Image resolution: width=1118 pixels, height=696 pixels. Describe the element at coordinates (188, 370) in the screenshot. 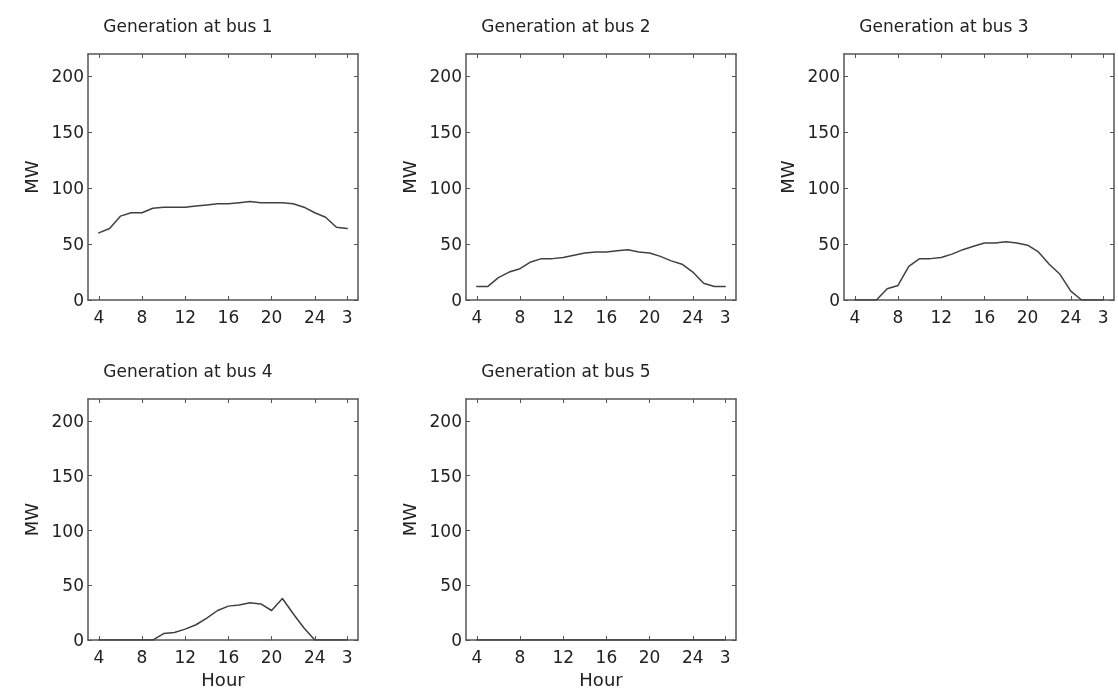

I see `chart-title: Generation at bus 4` at that location.